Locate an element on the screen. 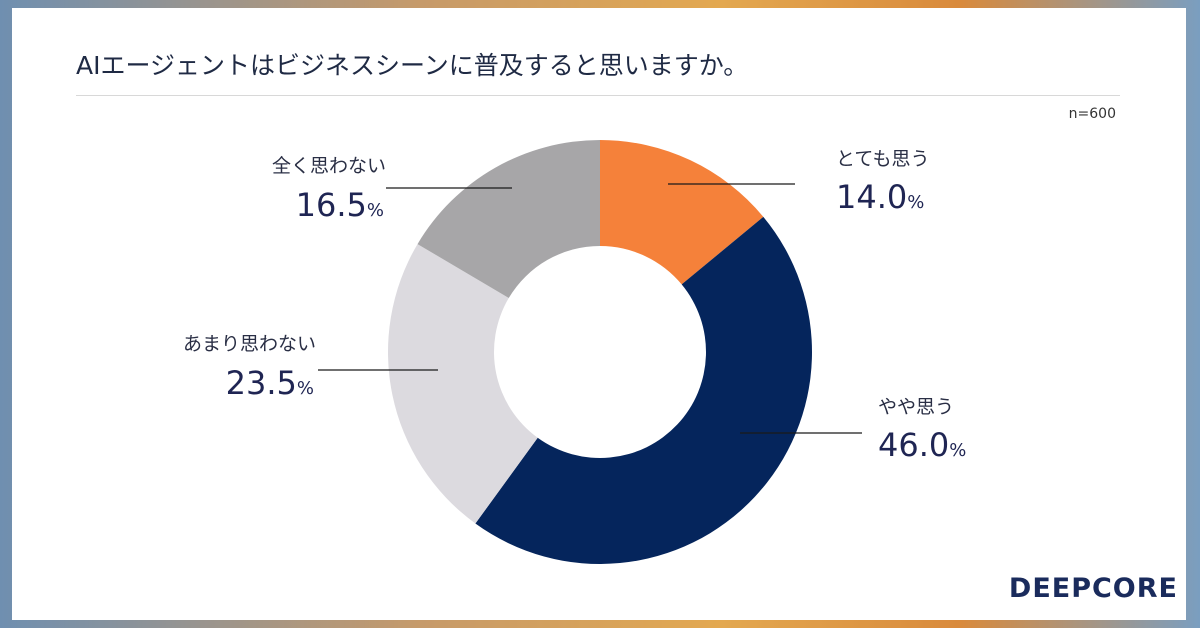 This screenshot has width=1200, height=628. deepcore-logo: DEEPCORE is located at coordinates (1093, 588).